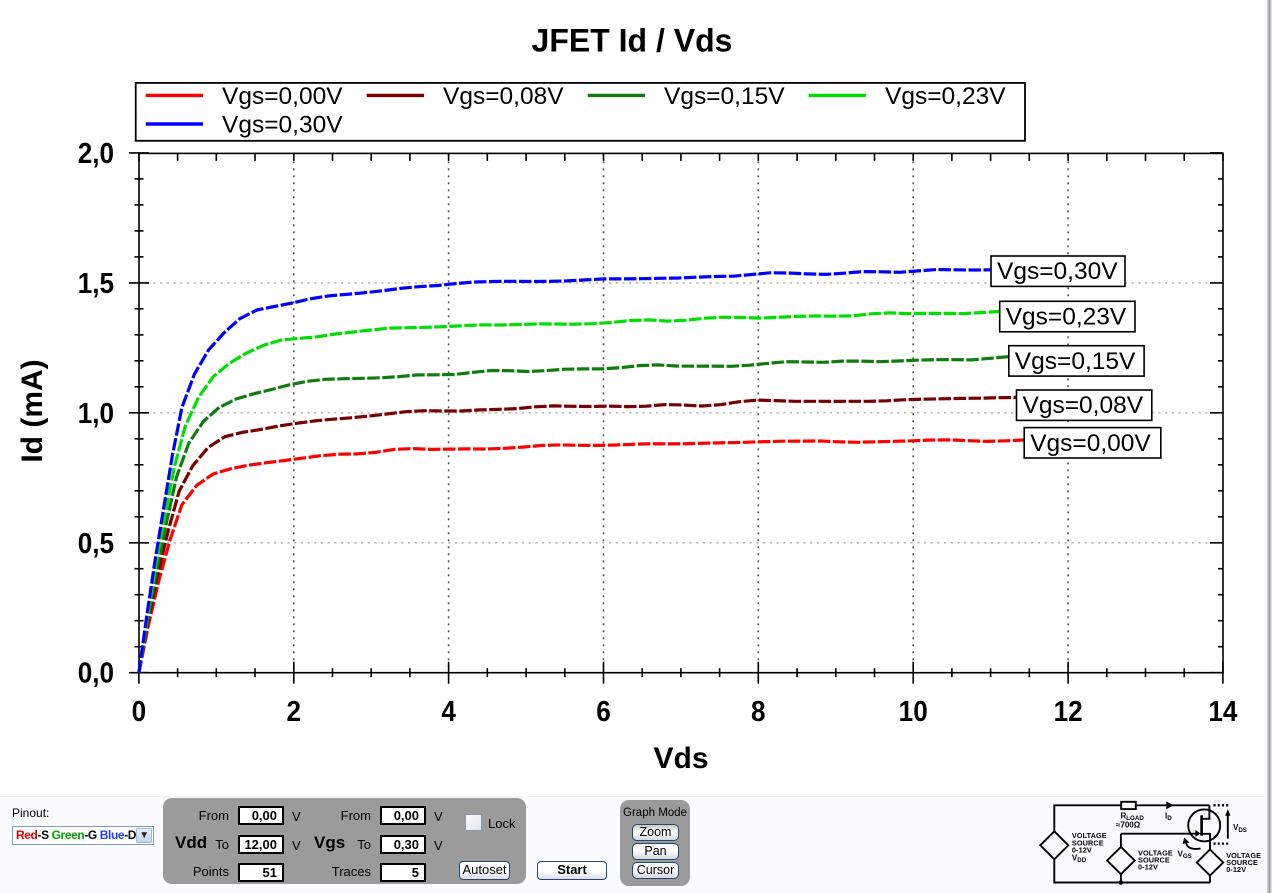 The height and width of the screenshot is (893, 1272). What do you see at coordinates (96, 672) in the screenshot?
I see `svg-text: 0,0` at bounding box center [96, 672].